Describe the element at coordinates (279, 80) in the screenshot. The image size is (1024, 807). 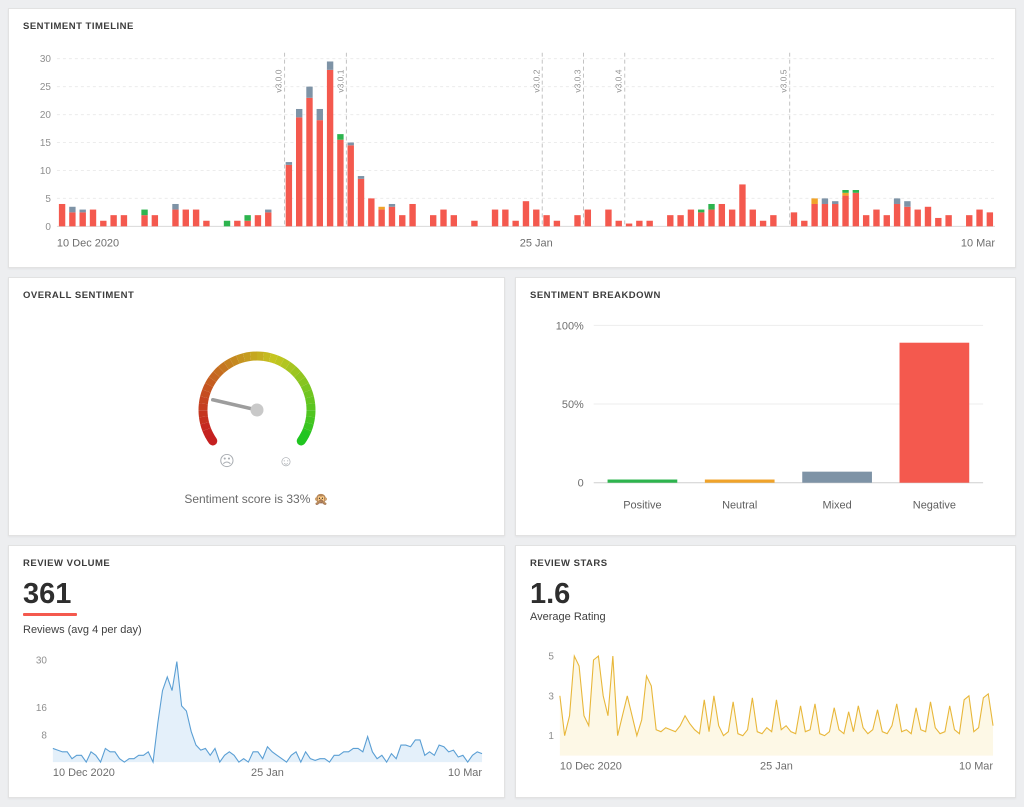
I see `svg-text: v3.0.0` at that location.